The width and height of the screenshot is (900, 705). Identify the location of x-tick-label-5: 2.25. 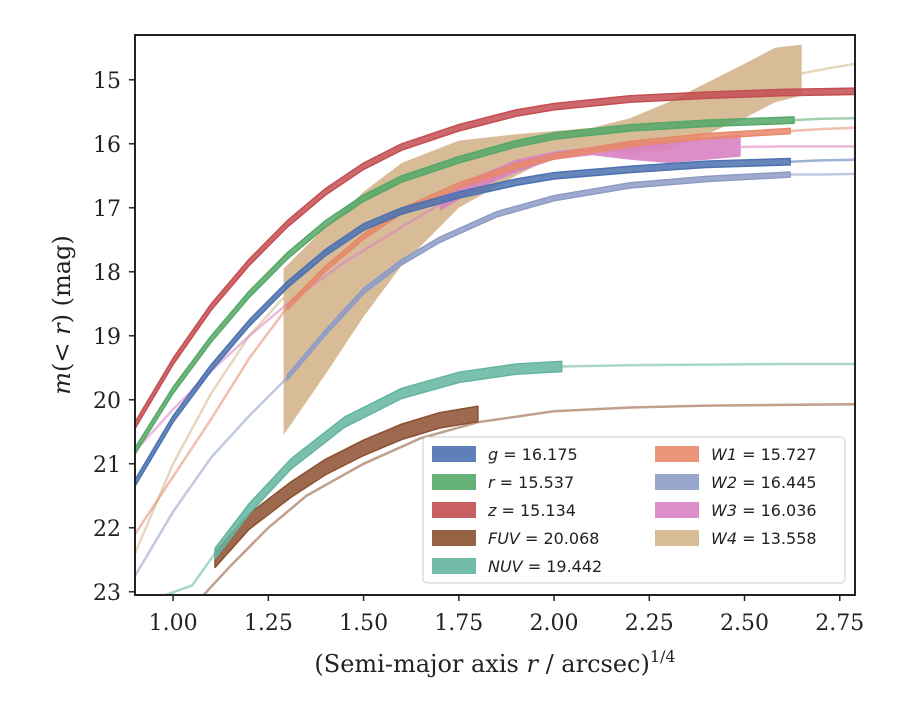
(649, 623).